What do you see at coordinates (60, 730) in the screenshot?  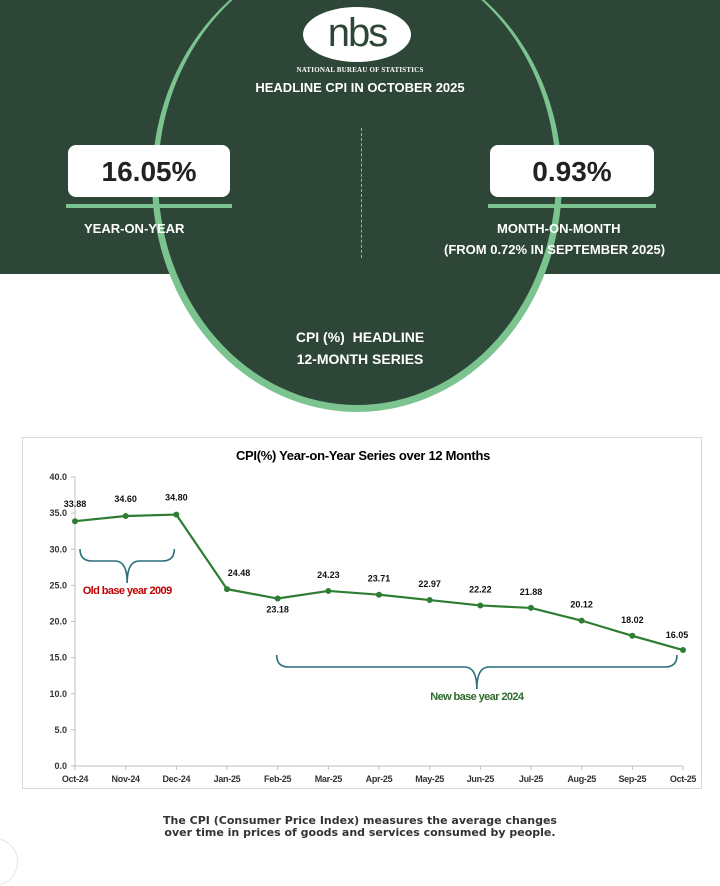 I see `y-tick-label: 5.0` at bounding box center [60, 730].